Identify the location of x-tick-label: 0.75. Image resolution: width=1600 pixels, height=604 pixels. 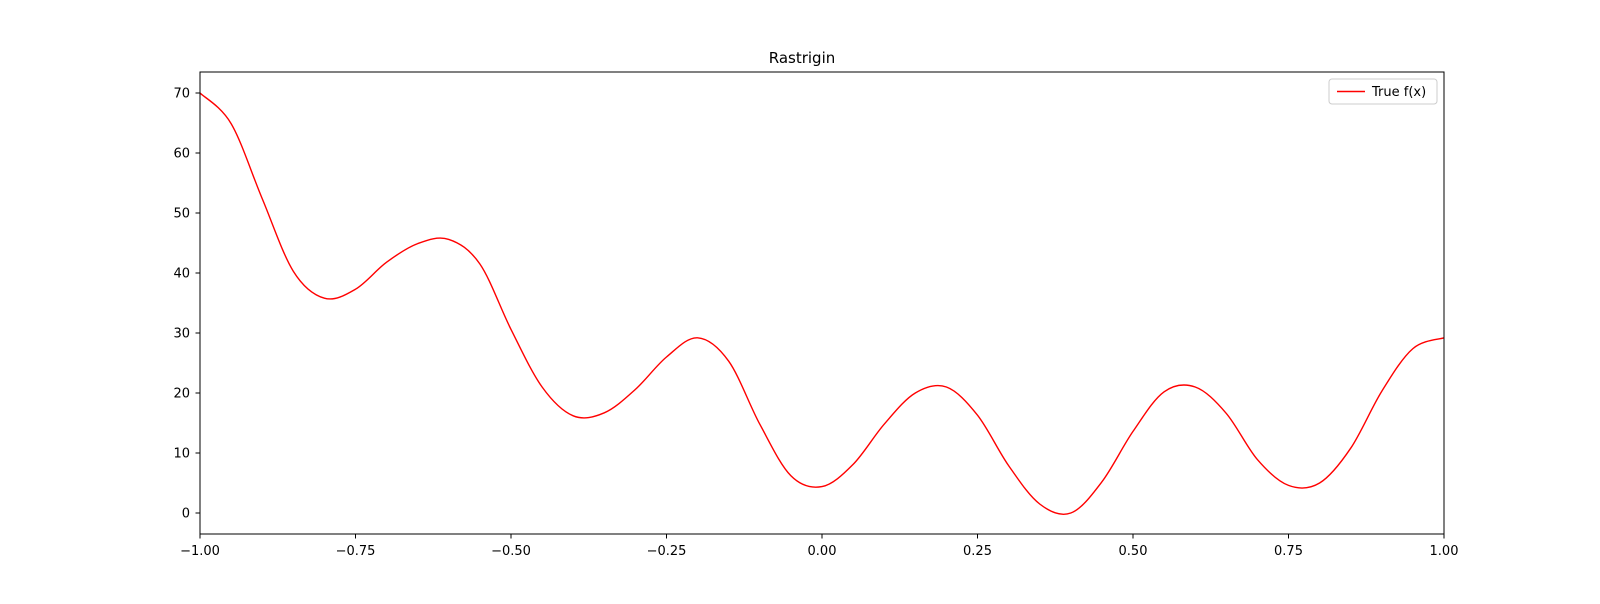
(1288, 551).